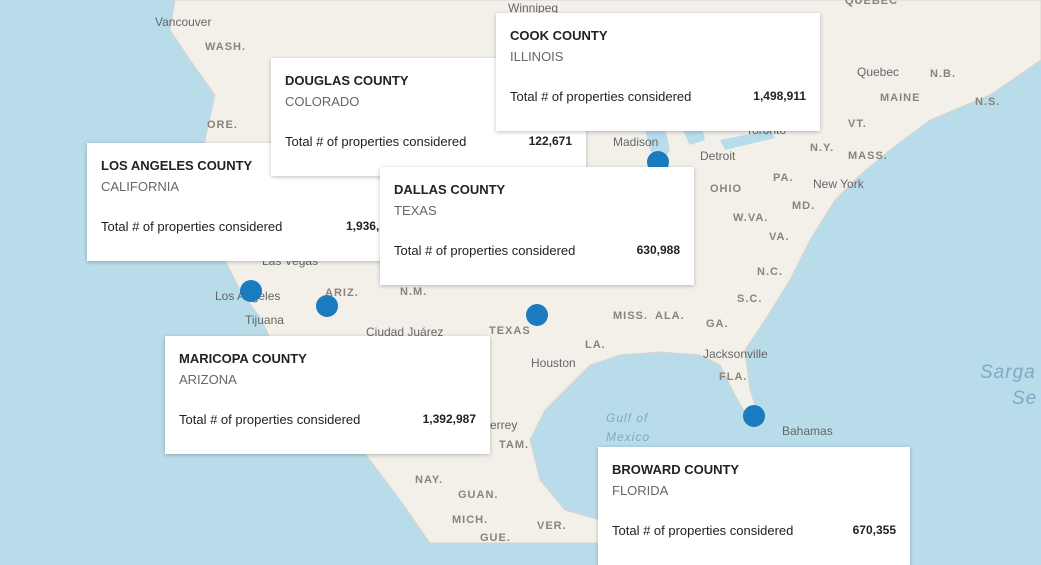  What do you see at coordinates (510, 331) in the screenshot?
I see `map-label: TEXAS` at bounding box center [510, 331].